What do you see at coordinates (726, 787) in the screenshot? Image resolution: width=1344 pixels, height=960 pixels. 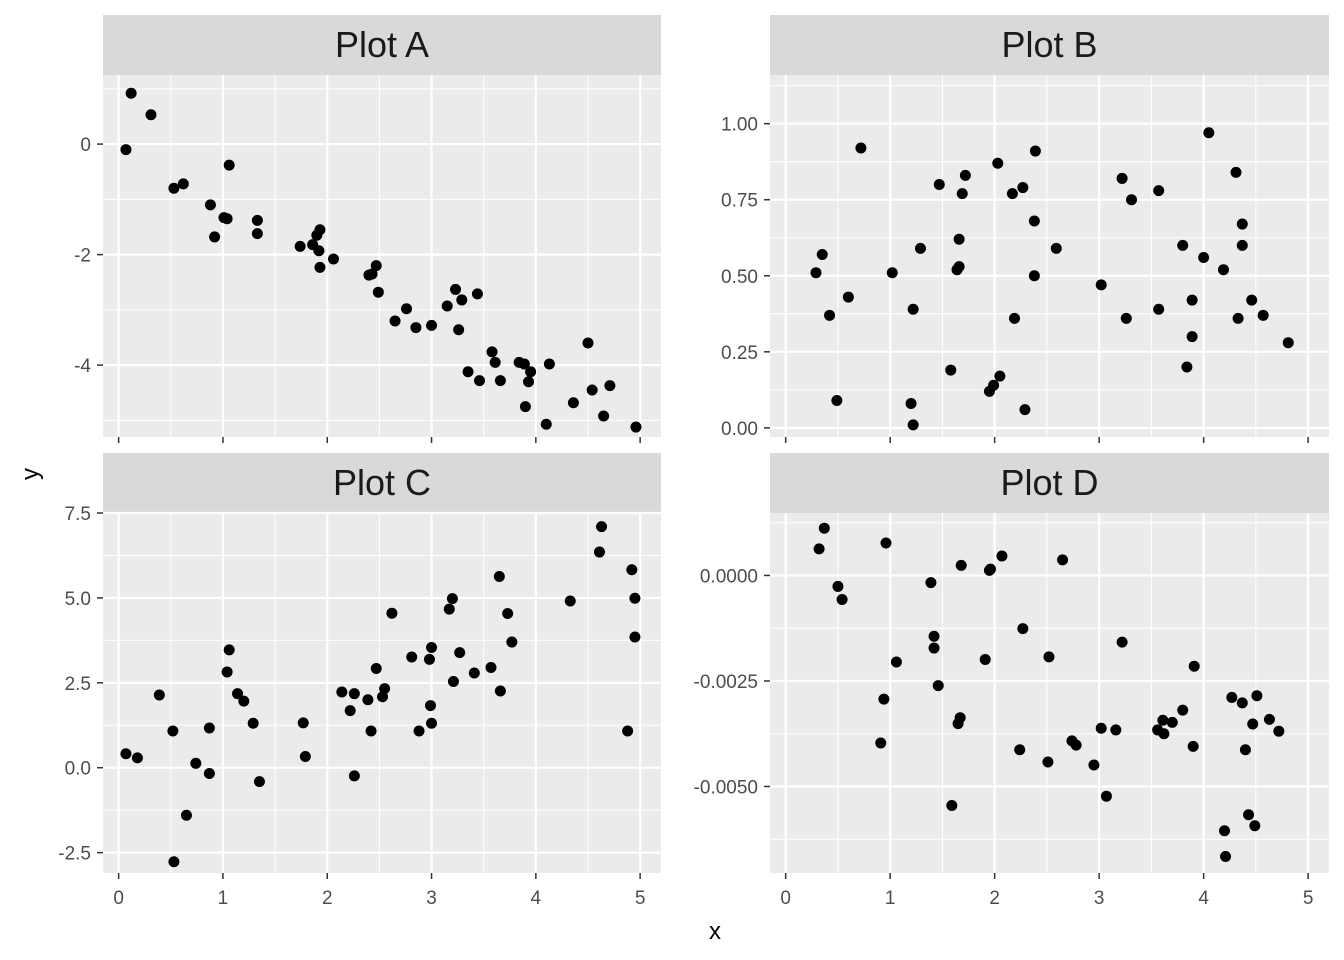 I see `panel-d-y-tick-label: -0.0050` at bounding box center [726, 787].